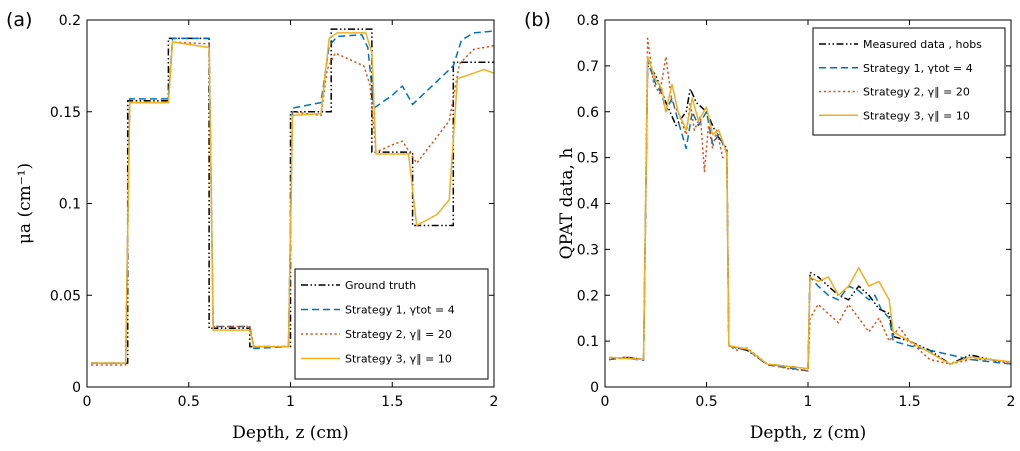 This screenshot has height=451, width=1020. I want to click on panel-b-label: (b), so click(537, 20).